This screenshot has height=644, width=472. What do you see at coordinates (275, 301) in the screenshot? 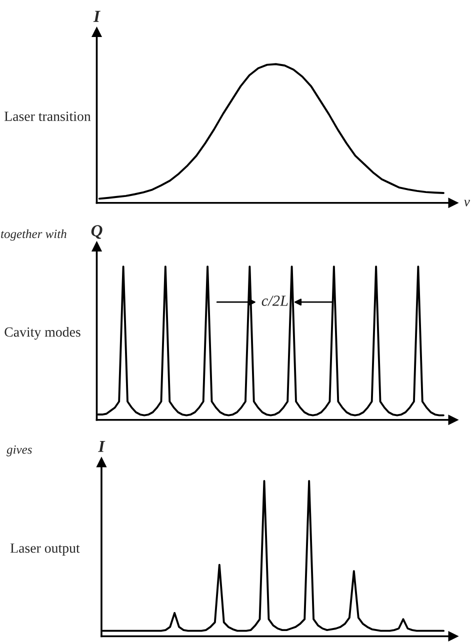
I see `annotation: c/2L` at bounding box center [275, 301].